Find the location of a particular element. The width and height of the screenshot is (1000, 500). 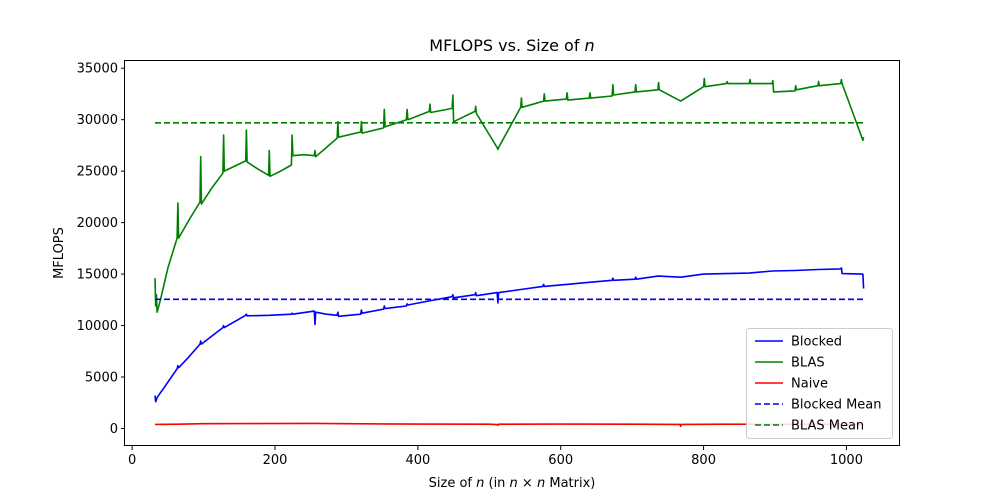

chart-title: MFLOPS vs. Size of n is located at coordinates (511, 45).